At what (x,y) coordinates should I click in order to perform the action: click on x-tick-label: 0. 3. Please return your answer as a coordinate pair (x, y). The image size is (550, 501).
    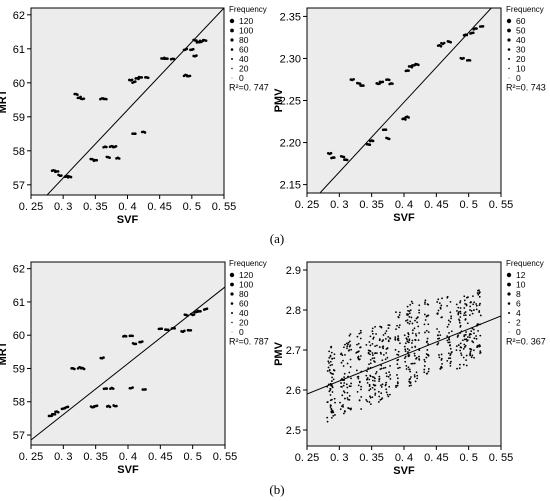
    Looking at the image, I should click on (63, 207).